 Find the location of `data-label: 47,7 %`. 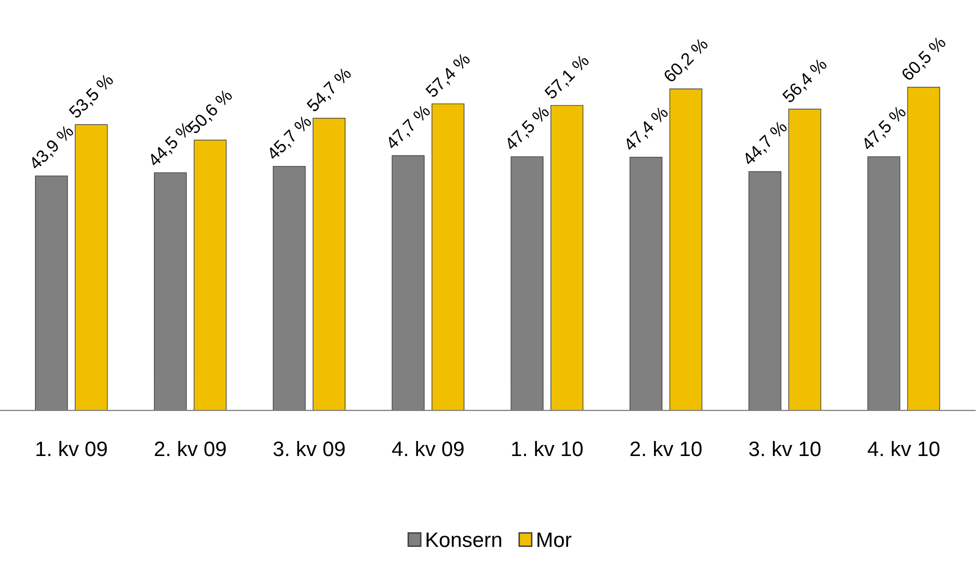

data-label: 47,7 % is located at coordinates (408, 128).